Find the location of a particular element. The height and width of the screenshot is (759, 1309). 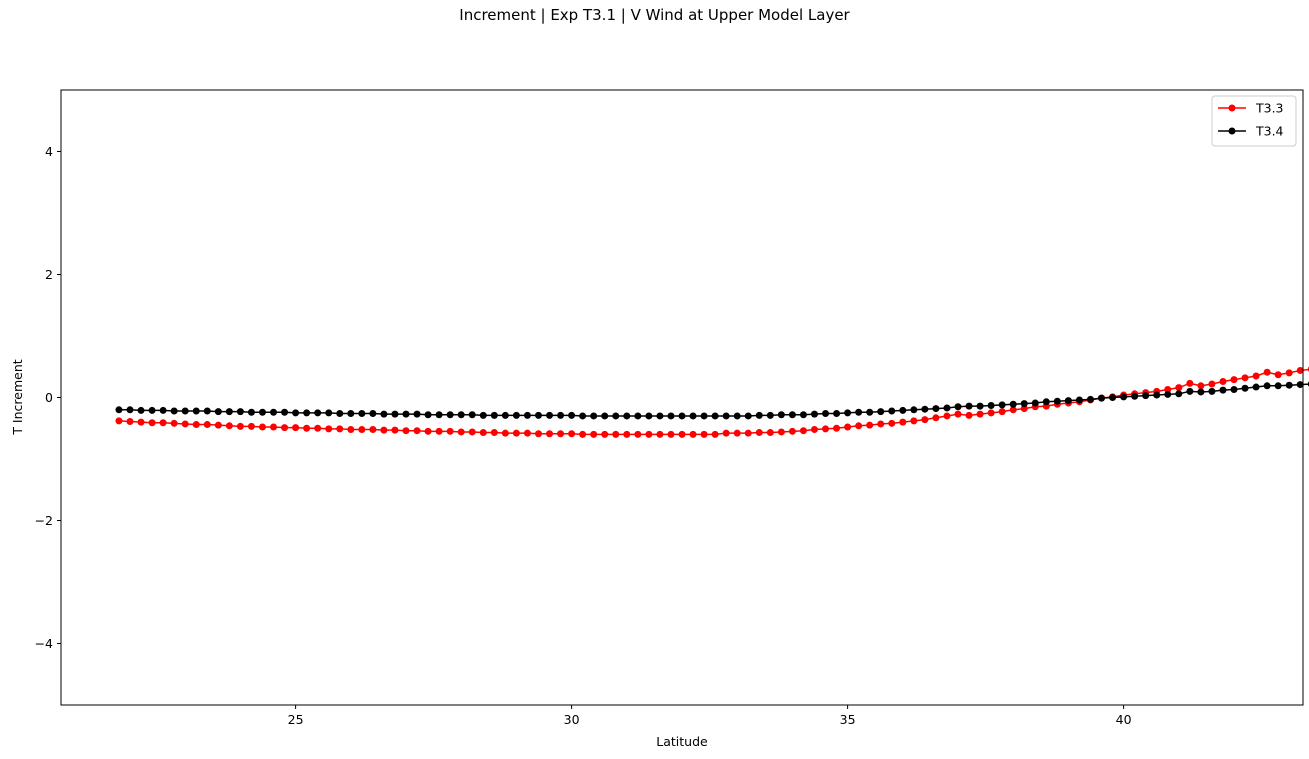

legend-label: T3.3 is located at coordinates (1269, 108).